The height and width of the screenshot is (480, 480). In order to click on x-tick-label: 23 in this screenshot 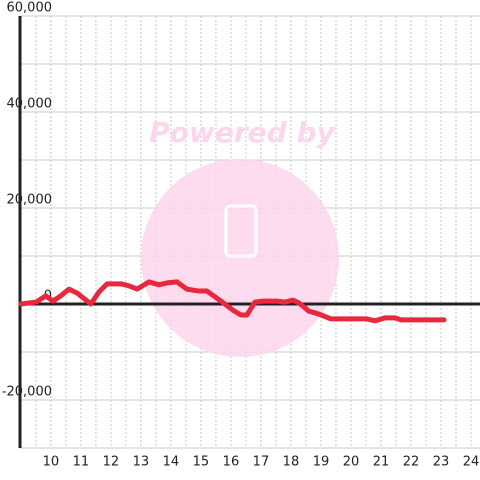, I will do `click(441, 462)`.